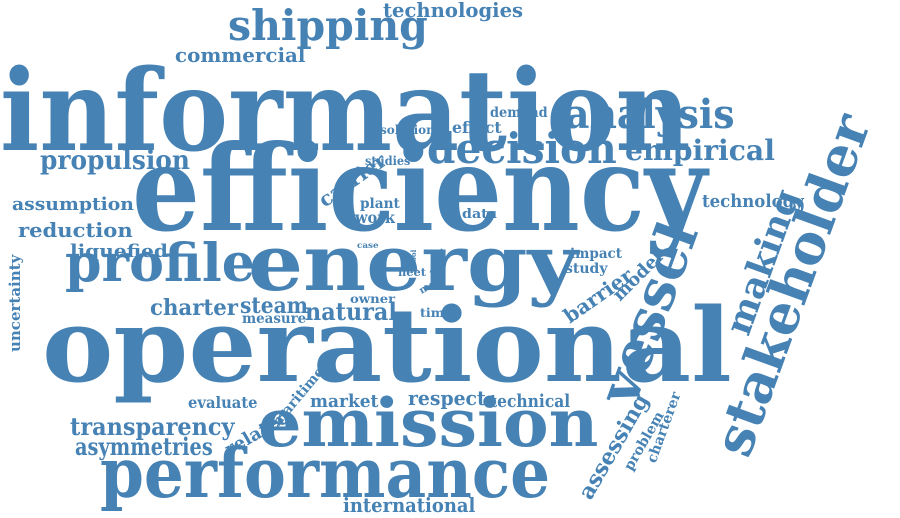 The height and width of the screenshot is (518, 900). Describe the element at coordinates (407, 130) in the screenshot. I see `word-solution: solution` at that location.